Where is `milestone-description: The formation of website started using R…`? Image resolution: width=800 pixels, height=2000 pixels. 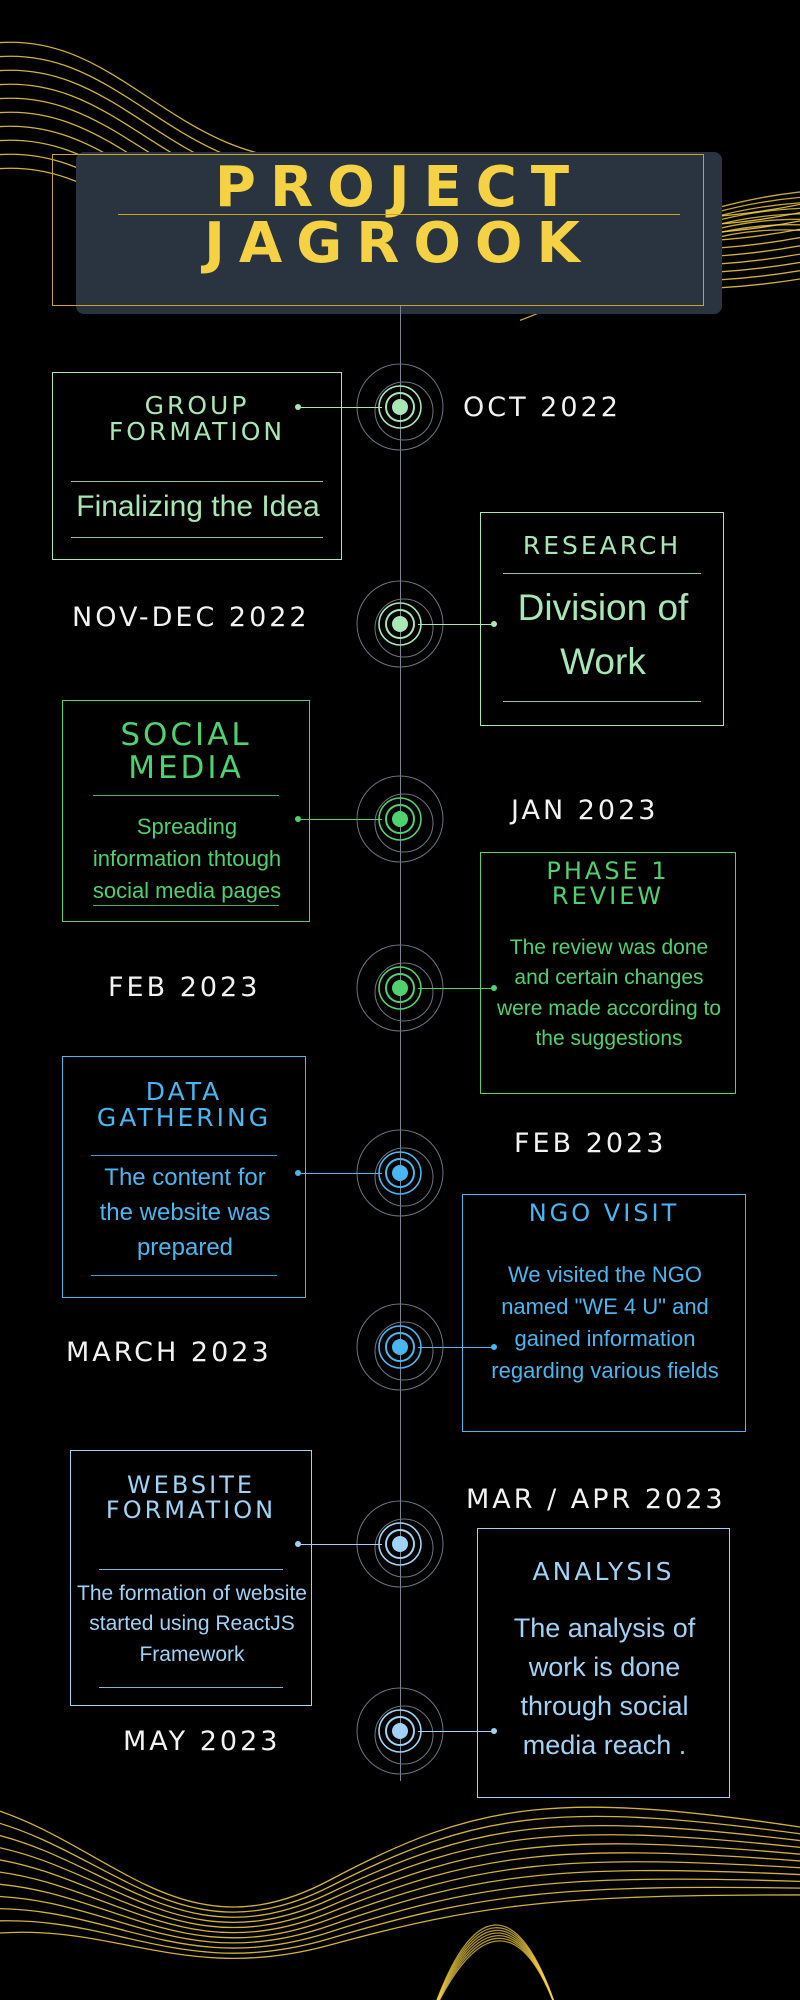
milestone-description: The formation of website started using R… is located at coordinates (192, 1624).